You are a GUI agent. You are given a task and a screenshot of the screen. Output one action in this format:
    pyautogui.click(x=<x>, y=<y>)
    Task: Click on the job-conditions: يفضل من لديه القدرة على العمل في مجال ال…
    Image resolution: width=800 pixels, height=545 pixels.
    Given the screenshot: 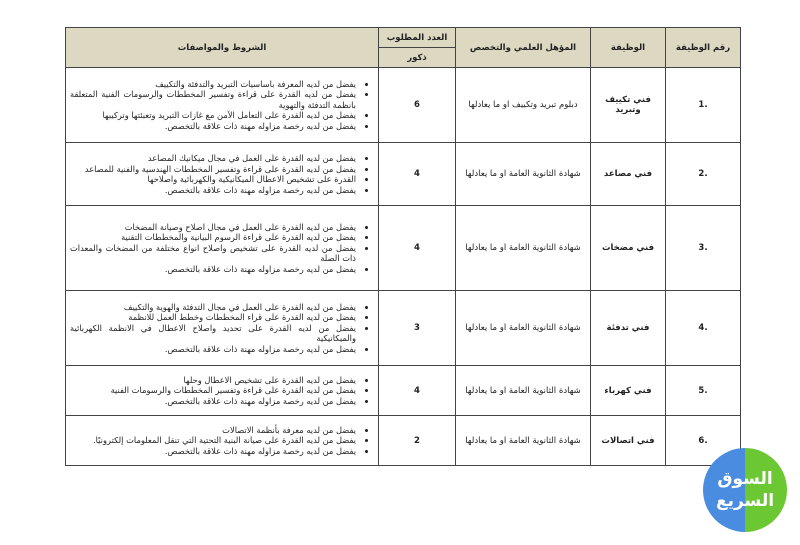 What is the action you would take?
    pyautogui.click(x=222, y=328)
    